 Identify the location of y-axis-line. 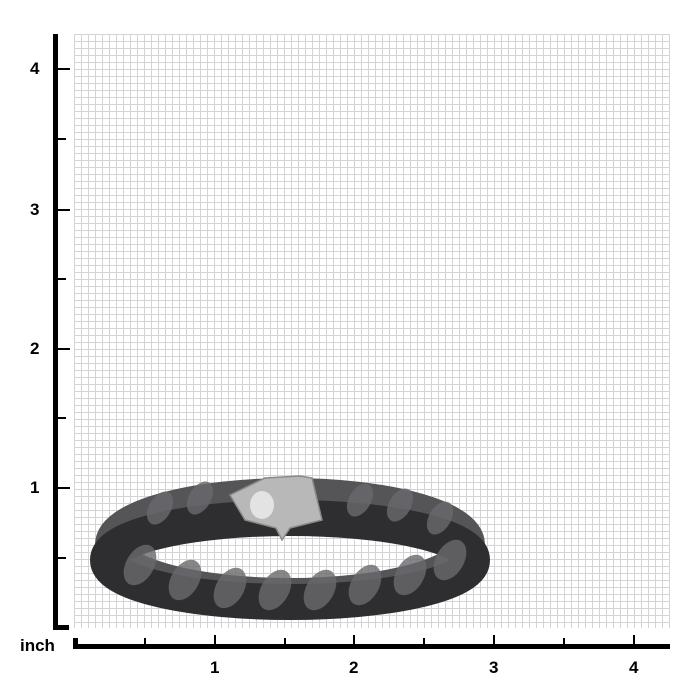
(55, 332).